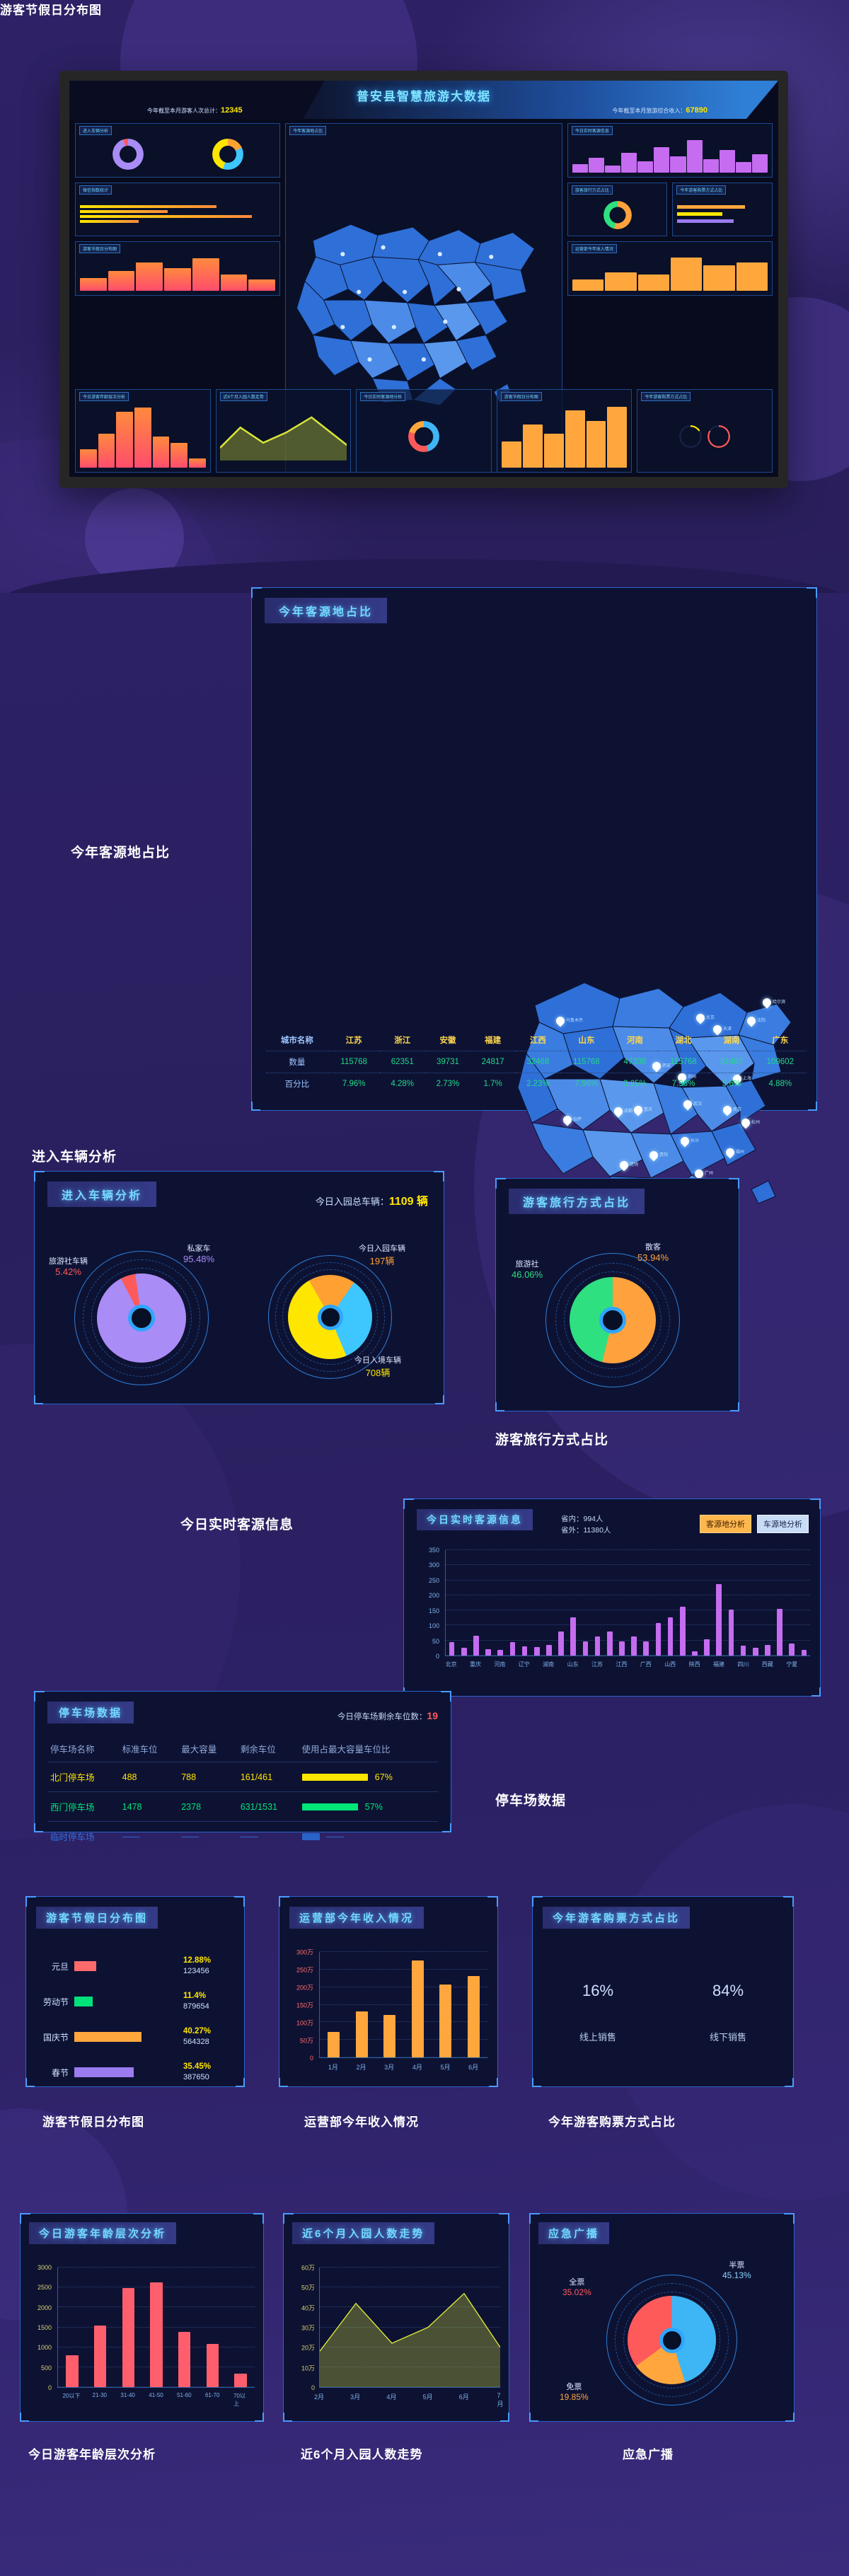  I want to click on map-pin: 武汉, so click(692, 1104).